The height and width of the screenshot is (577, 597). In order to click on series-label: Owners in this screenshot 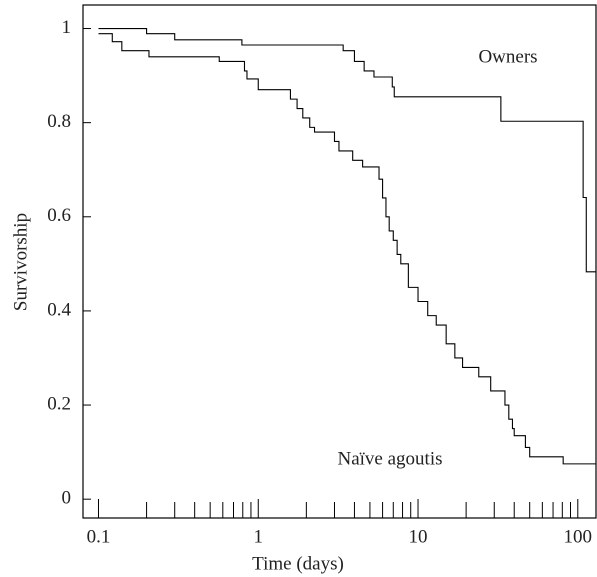, I will do `click(507, 56)`.